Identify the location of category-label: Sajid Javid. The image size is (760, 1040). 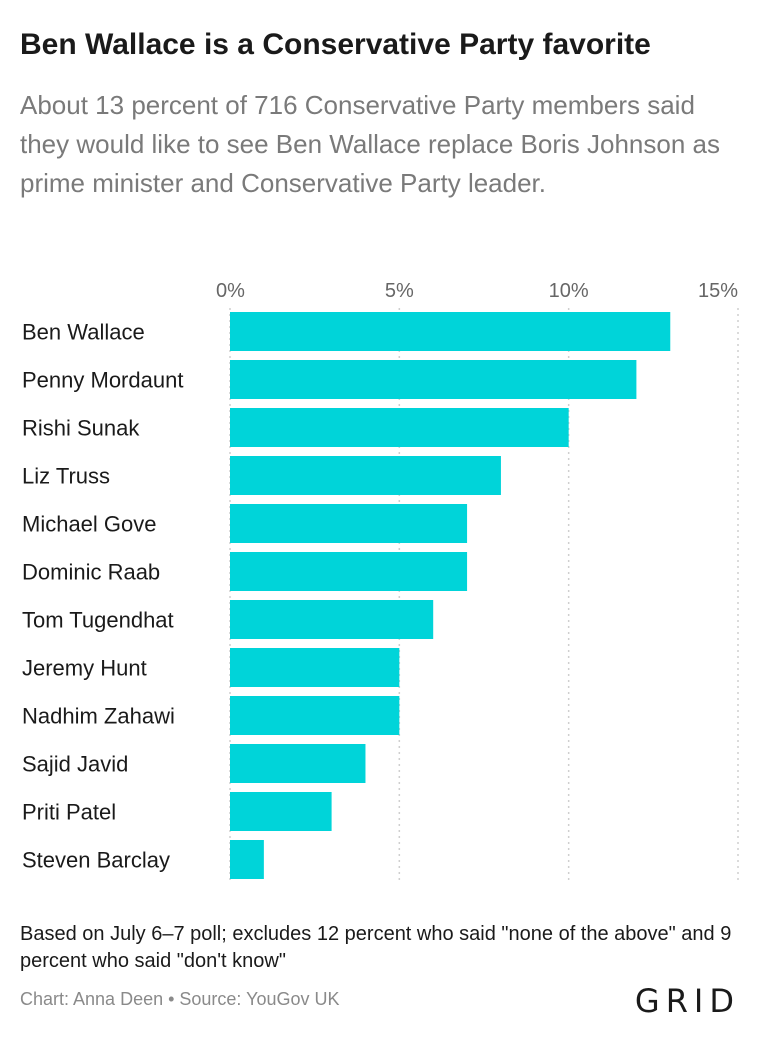
(75, 764).